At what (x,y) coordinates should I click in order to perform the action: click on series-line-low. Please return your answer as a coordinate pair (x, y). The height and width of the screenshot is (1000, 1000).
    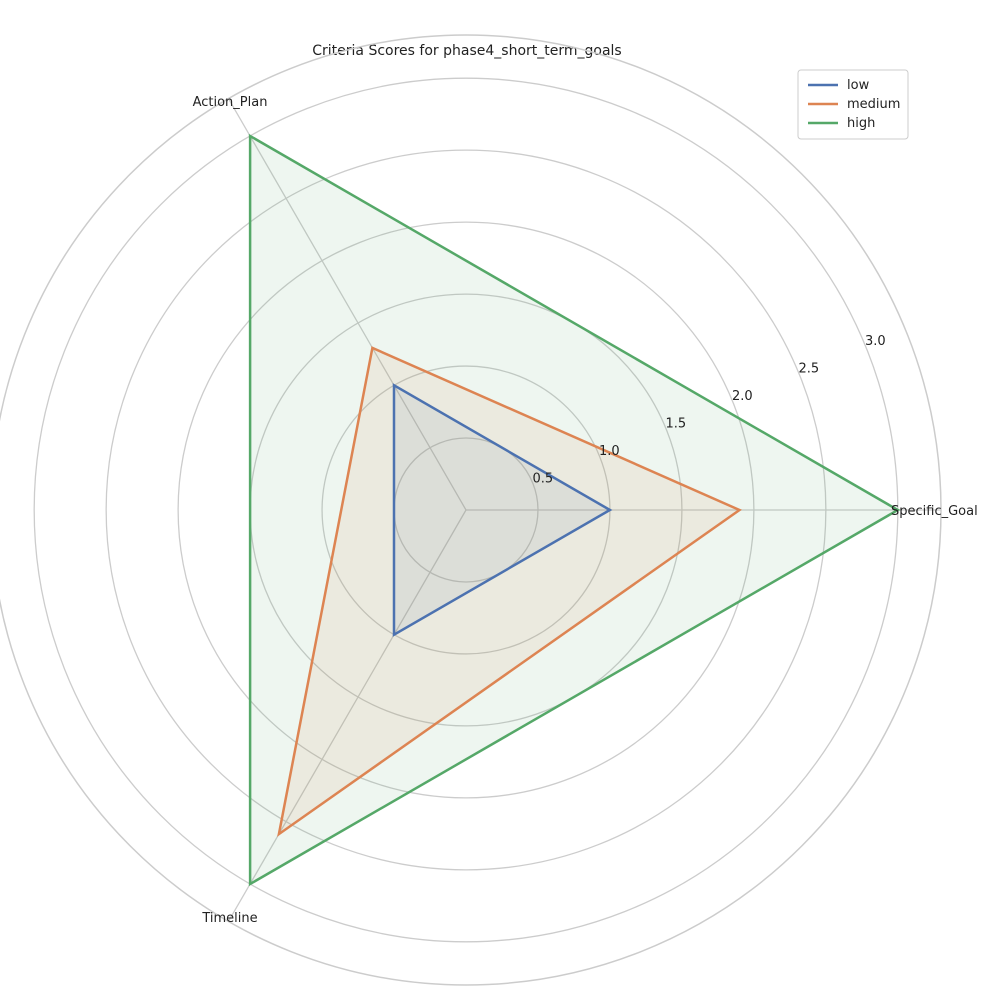
    Looking at the image, I should click on (502, 510).